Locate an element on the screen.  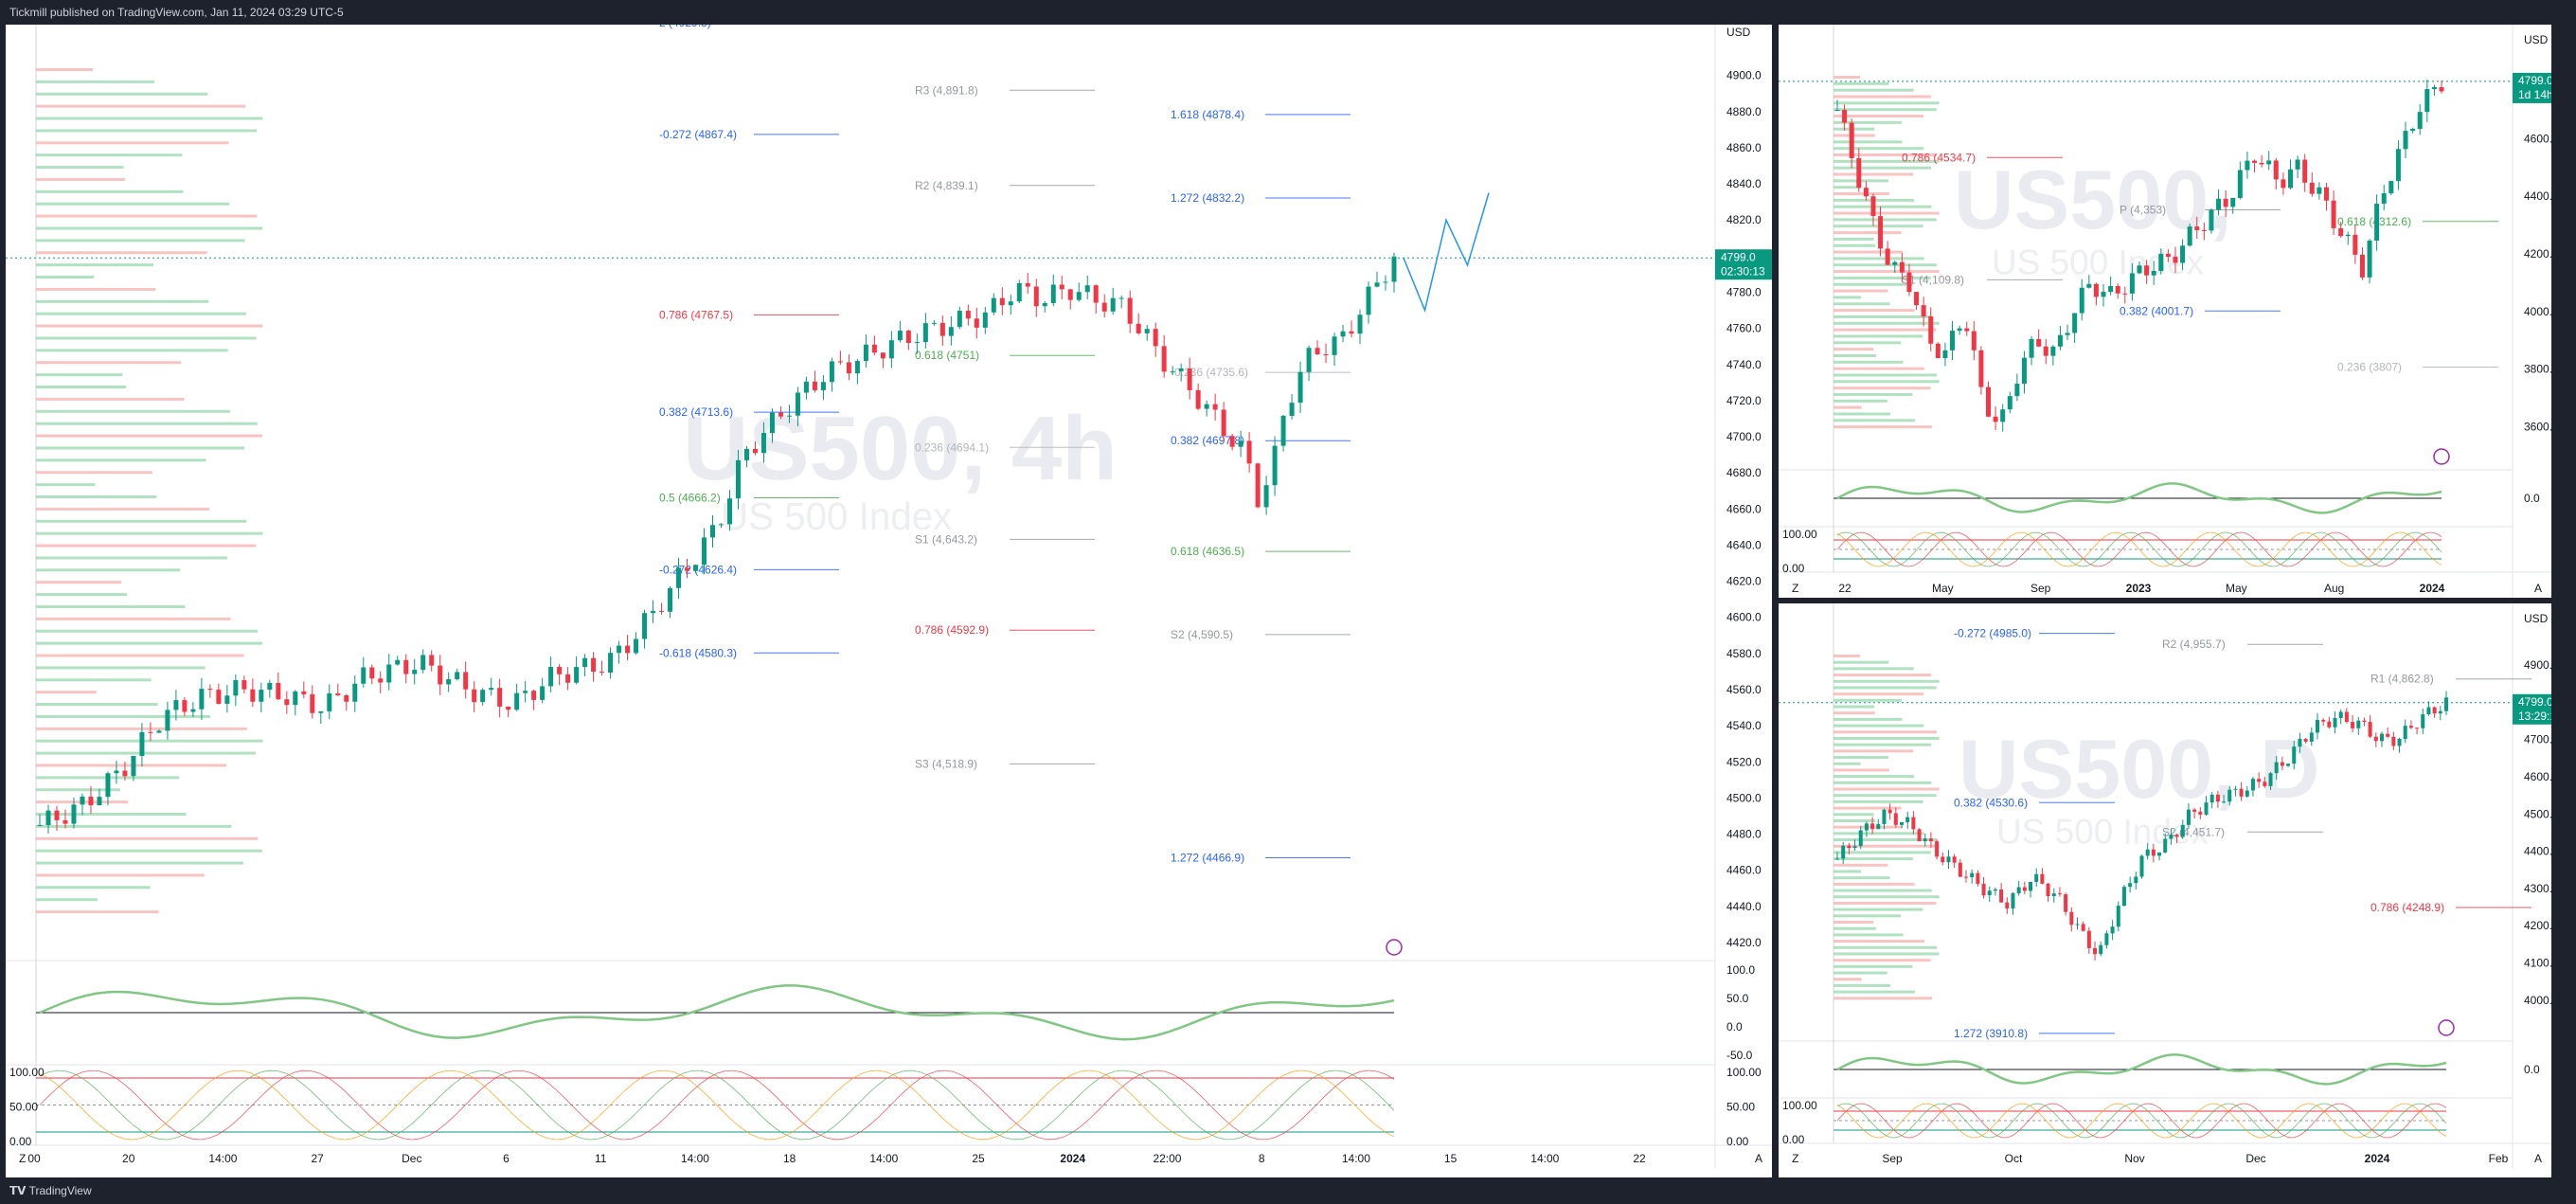
level-label: 0.786 (4248.9) is located at coordinates (2407, 907).